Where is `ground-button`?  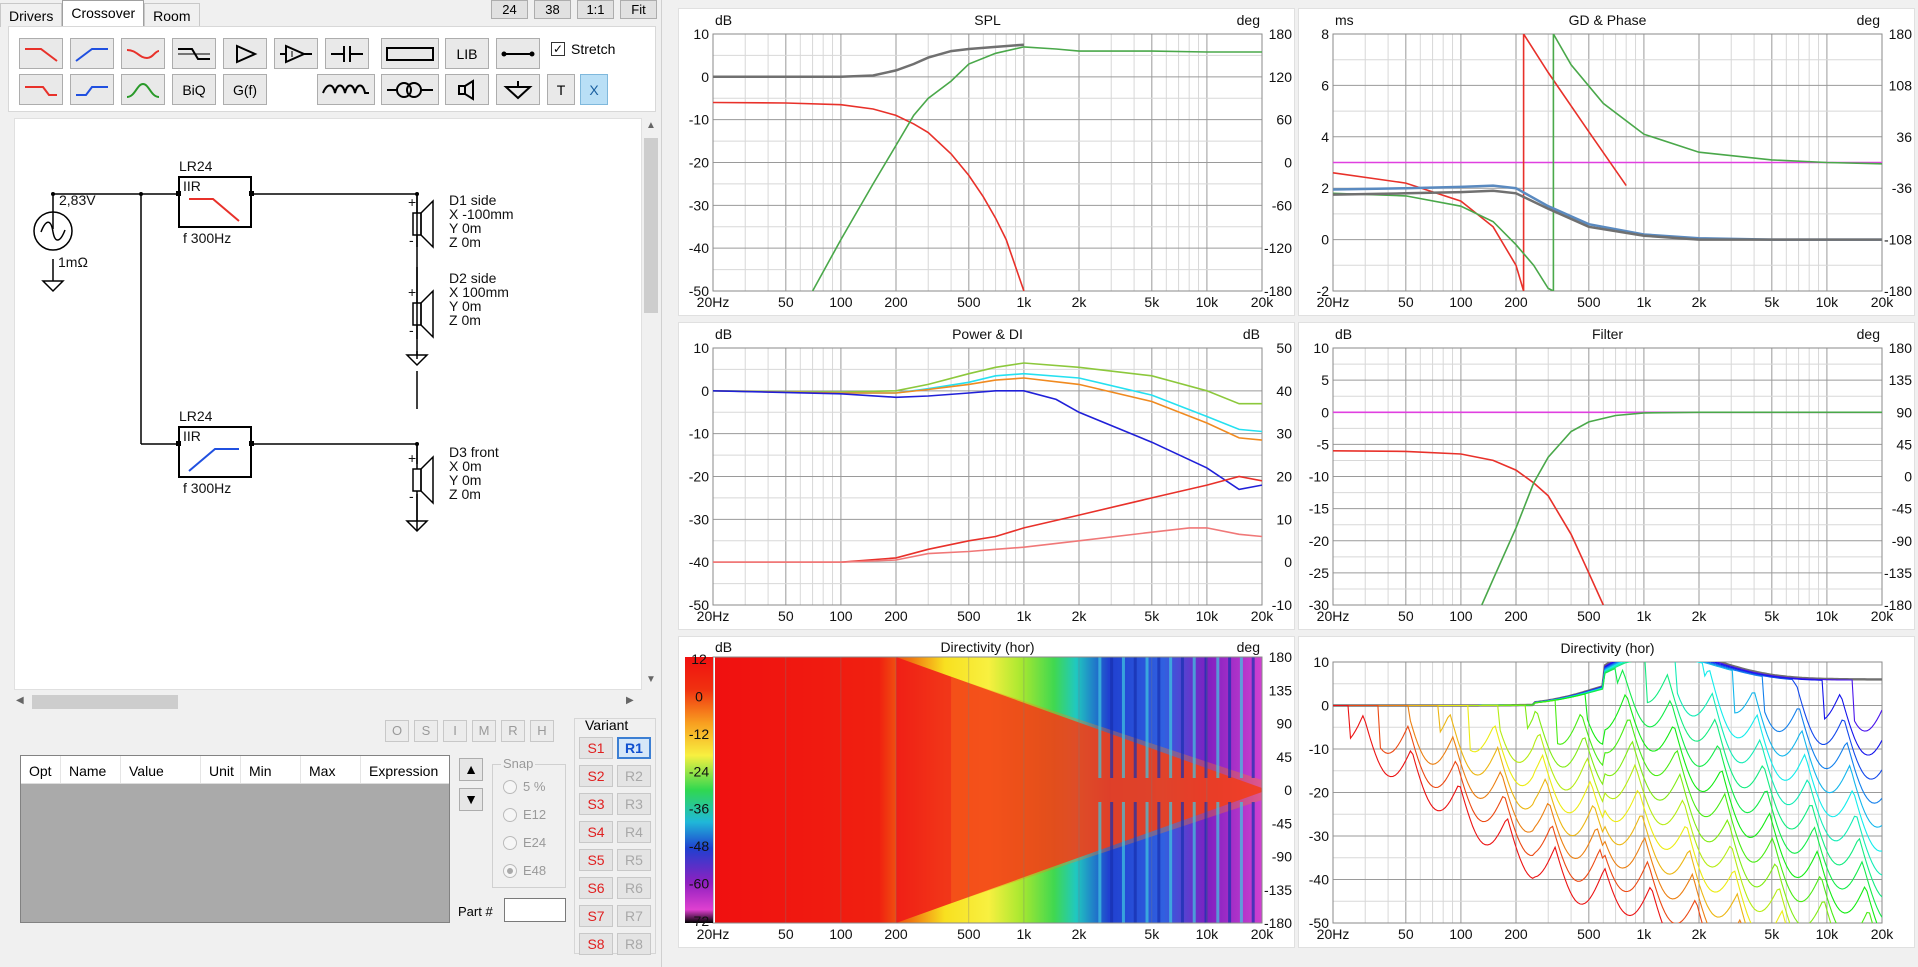
ground-button is located at coordinates (518, 89).